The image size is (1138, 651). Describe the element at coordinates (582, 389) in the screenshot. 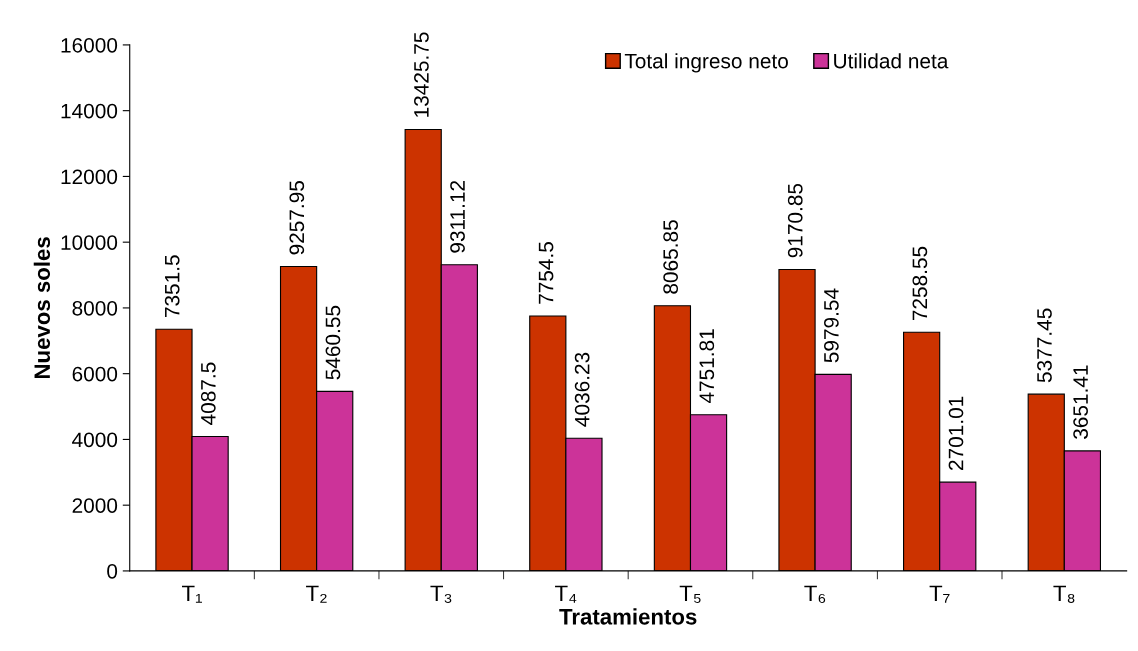

I see `data-label: 4036.23` at that location.